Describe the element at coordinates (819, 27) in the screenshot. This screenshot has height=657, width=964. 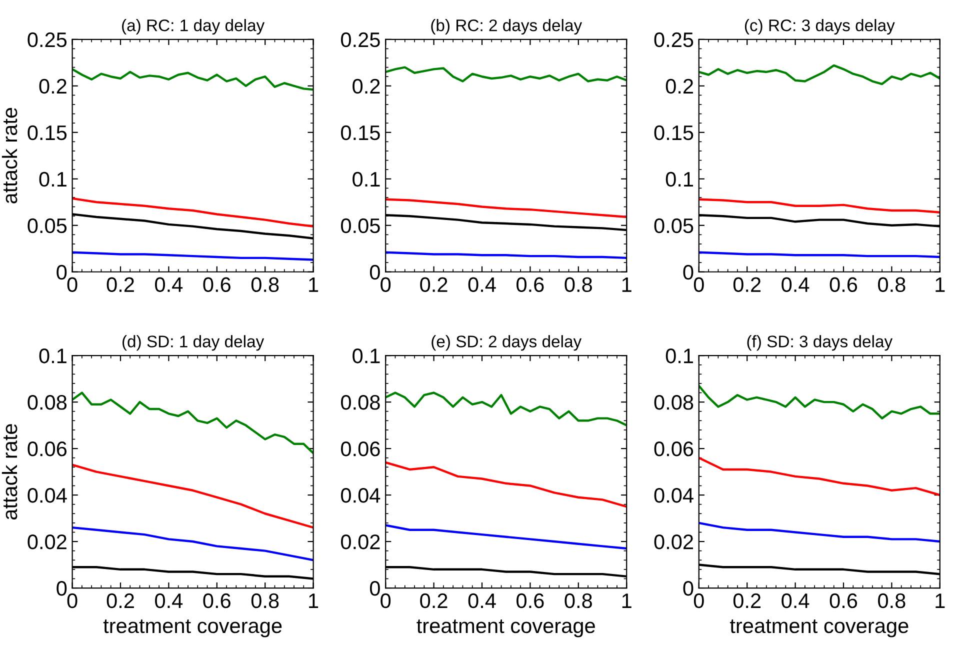
I see `chart-title: (c) RC: 3 days delay` at that location.